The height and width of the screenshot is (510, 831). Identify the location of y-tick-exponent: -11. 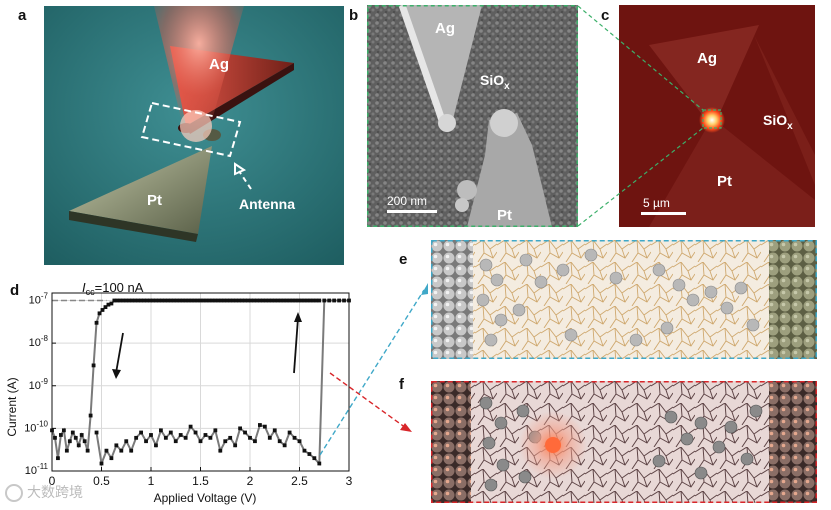
(43, 466).